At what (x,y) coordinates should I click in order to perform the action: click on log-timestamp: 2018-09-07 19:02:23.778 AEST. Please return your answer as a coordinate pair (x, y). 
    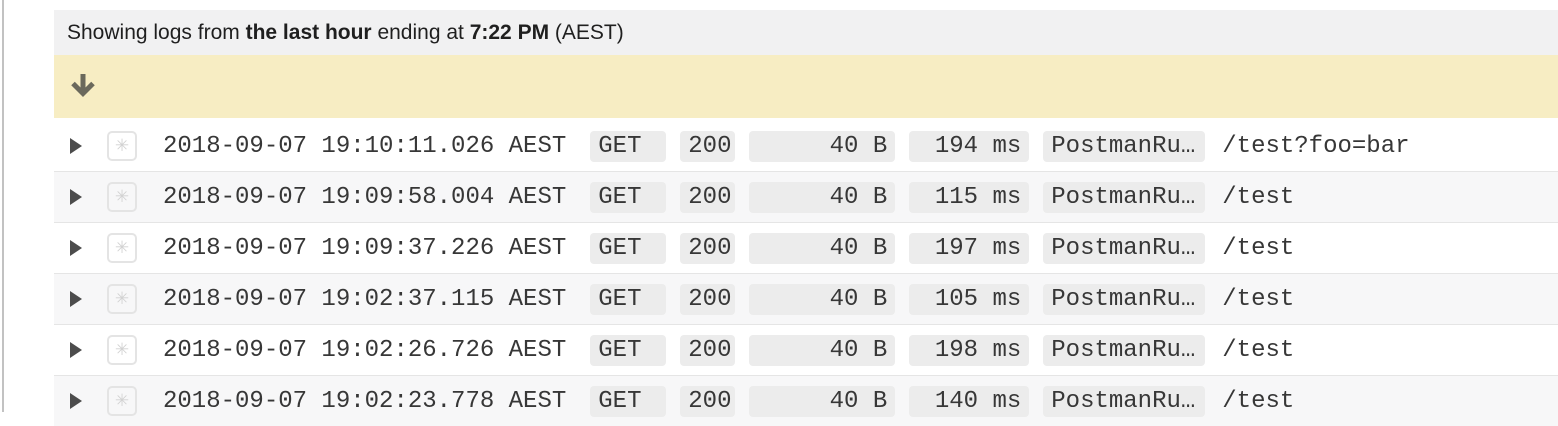
    Looking at the image, I should click on (365, 401).